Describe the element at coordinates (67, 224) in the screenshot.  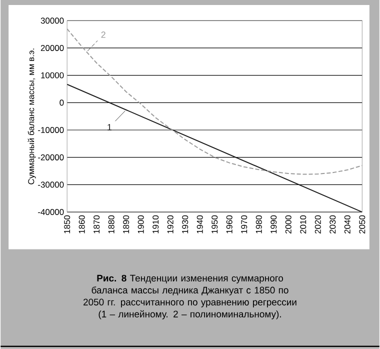
I see `x-tick-label: 1850` at that location.